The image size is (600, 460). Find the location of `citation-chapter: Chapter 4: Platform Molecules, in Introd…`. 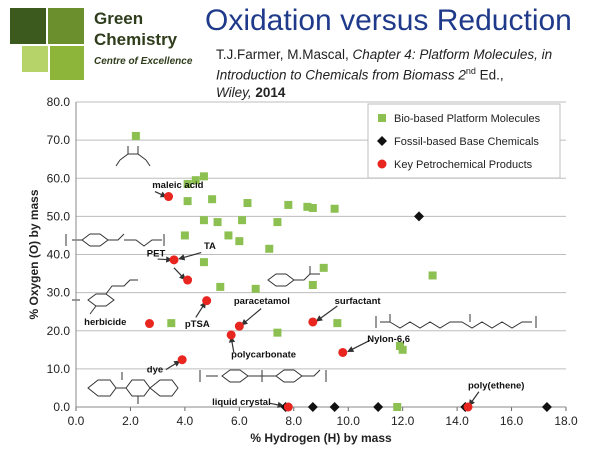

citation-chapter: Chapter 4: Platform Molecules, in Introd… is located at coordinates (384, 65).